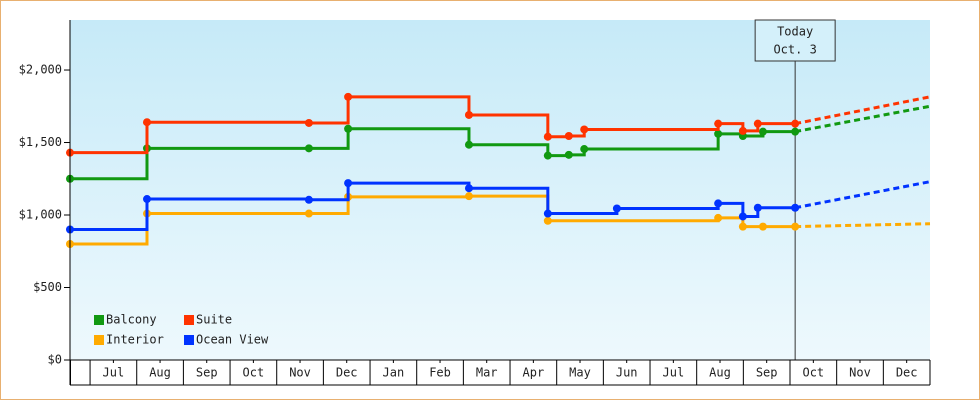 Image resolution: width=980 pixels, height=400 pixels. Describe the element at coordinates (214, 320) in the screenshot. I see `legend-label: Suite` at that location.